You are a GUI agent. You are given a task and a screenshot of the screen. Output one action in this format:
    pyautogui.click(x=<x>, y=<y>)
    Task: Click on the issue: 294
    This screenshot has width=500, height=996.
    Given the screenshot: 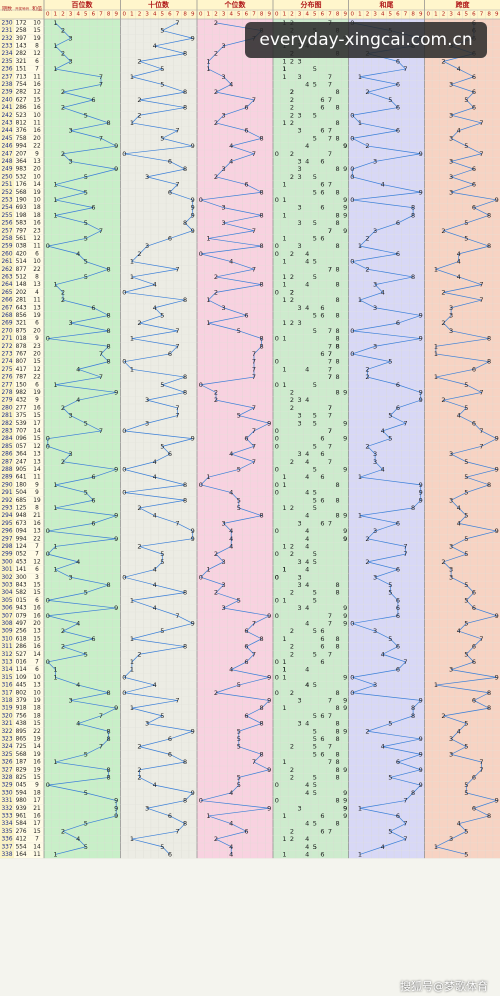 What is the action you would take?
    pyautogui.click(x=6, y=516)
    